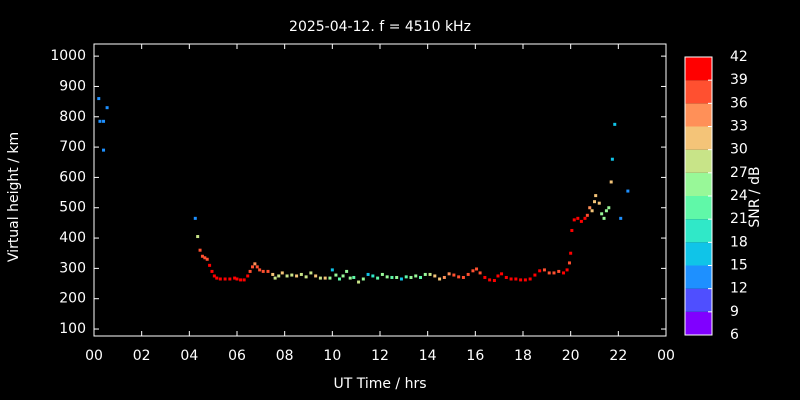 Image resolution: width=800 pixels, height=400 pixels. I want to click on x-tick-label: 00, so click(666, 356).